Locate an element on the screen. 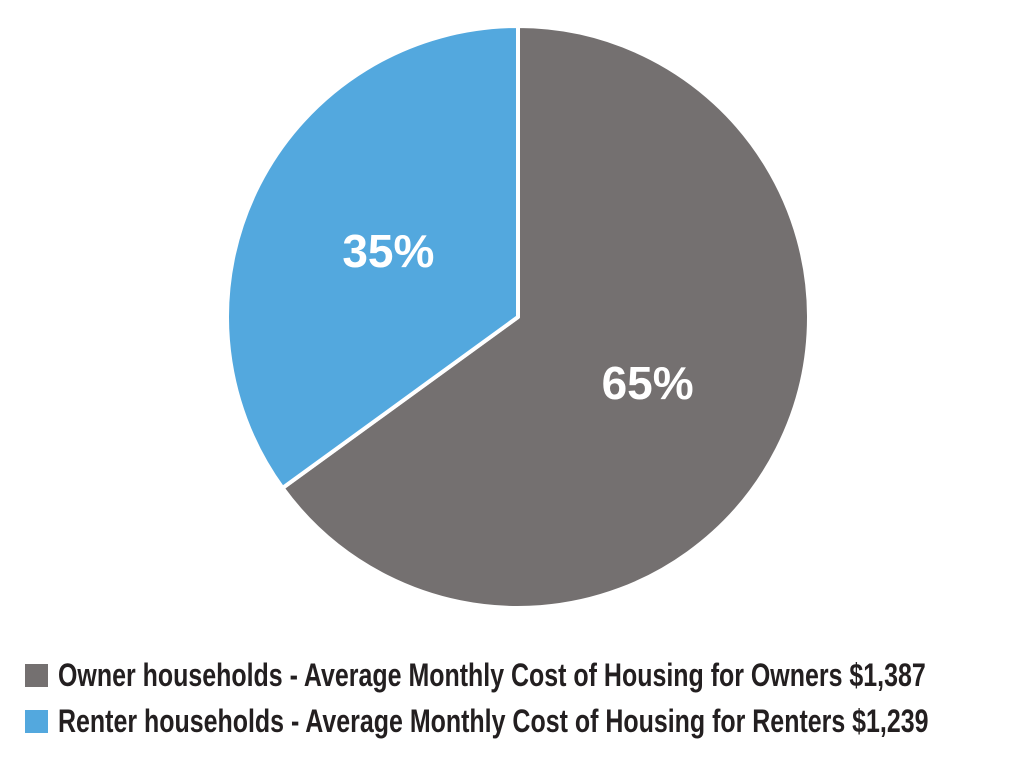  slice-percent-label-renter: 35% is located at coordinates (388, 251).